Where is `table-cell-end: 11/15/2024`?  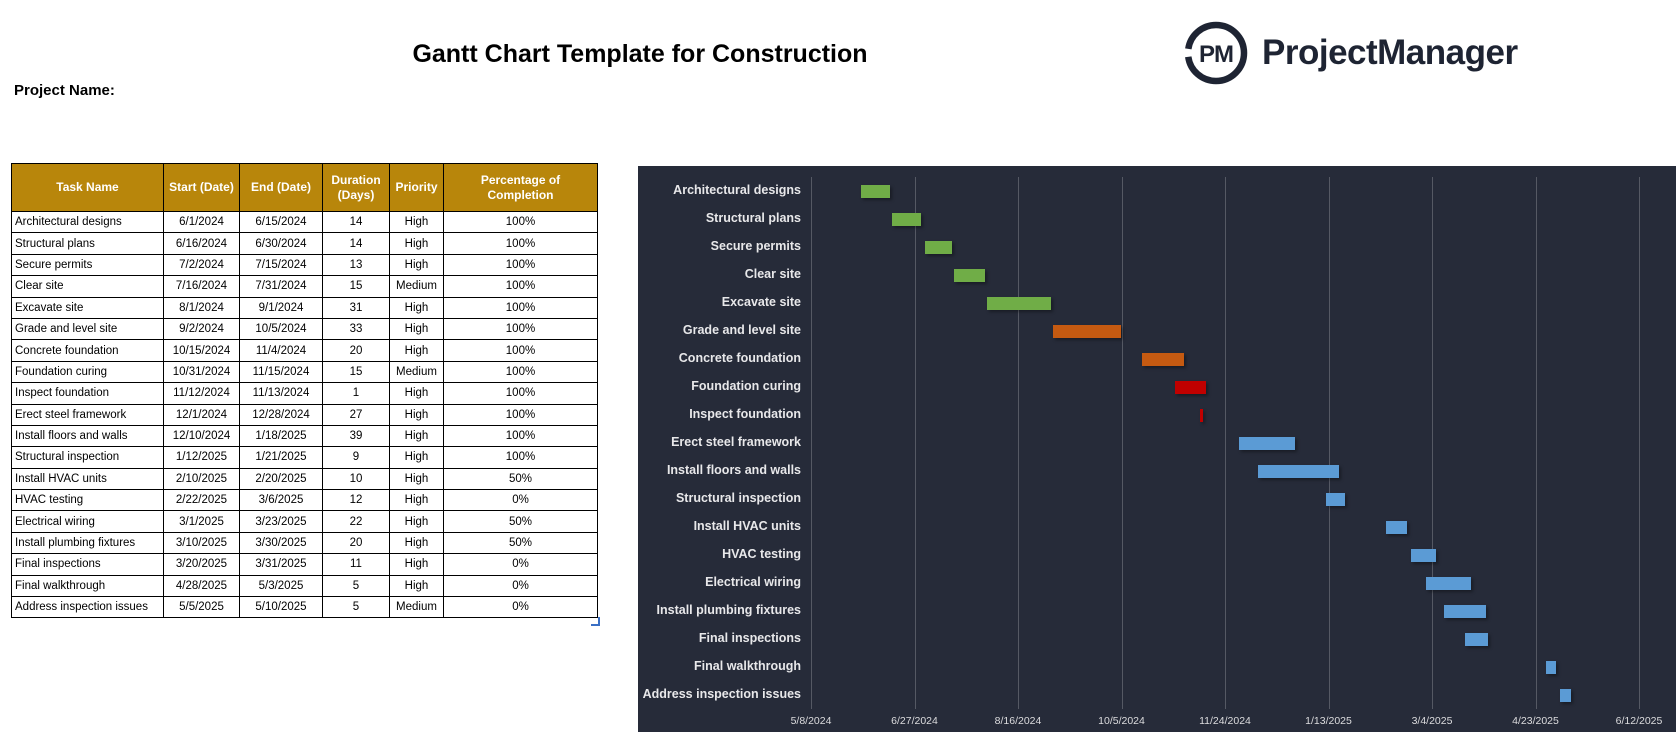
table-cell-end: 11/15/2024 is located at coordinates (281, 372).